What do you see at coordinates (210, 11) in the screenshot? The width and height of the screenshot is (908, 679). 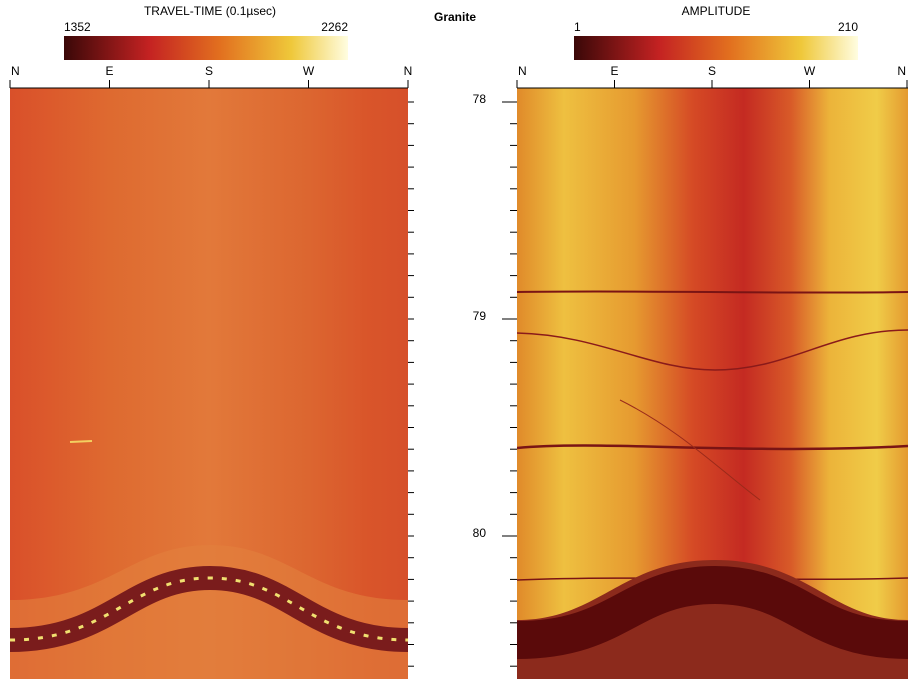 I see `panel-title: TRAVEL-TIME (0.1µsec)` at bounding box center [210, 11].